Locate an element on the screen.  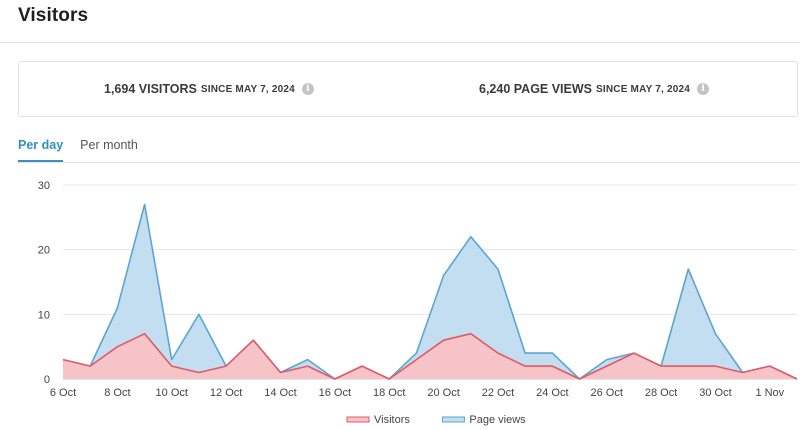
page-views-stat: 6,240 PAGE VIEWS SINCE MAY 7, 2024 i is located at coordinates (594, 89).